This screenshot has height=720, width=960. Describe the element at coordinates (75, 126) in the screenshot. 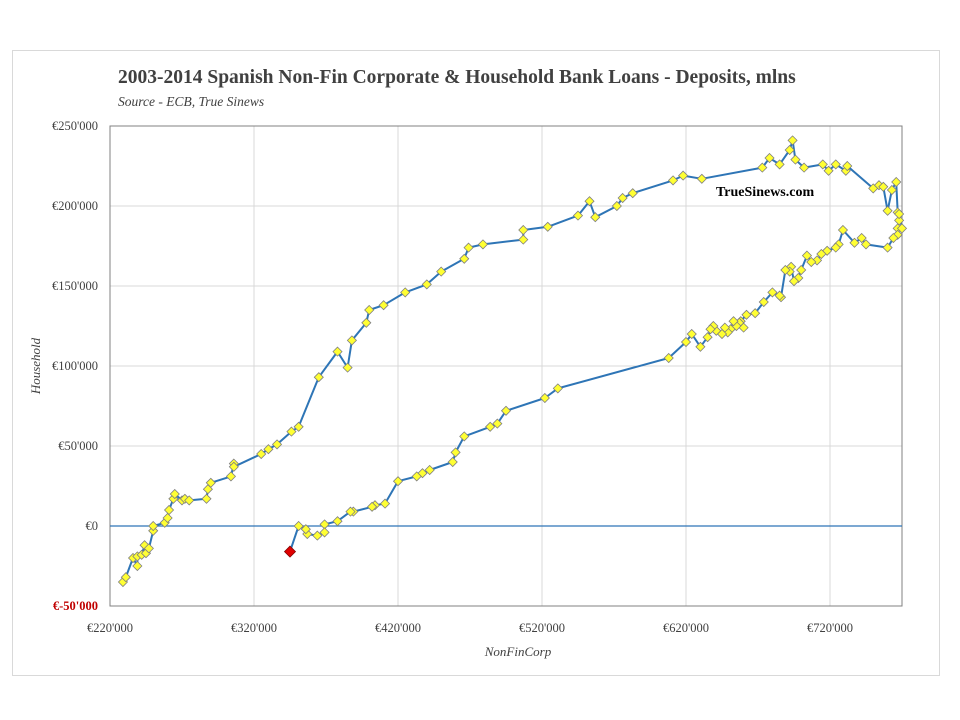

I see `y-tick-label: €250'000` at that location.